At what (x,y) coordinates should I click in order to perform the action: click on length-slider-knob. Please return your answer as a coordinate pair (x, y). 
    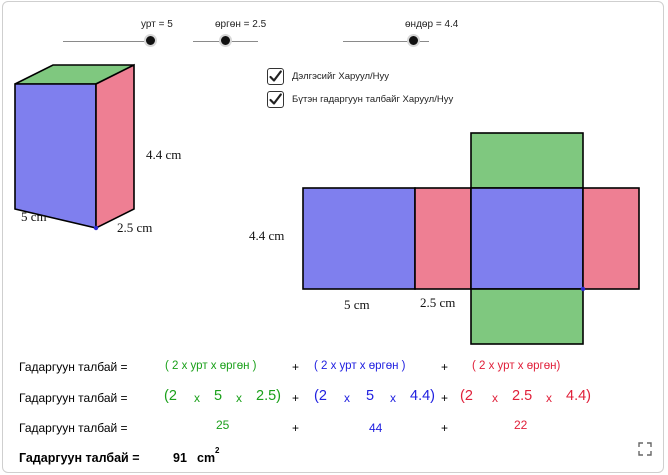
    Looking at the image, I should click on (150, 40).